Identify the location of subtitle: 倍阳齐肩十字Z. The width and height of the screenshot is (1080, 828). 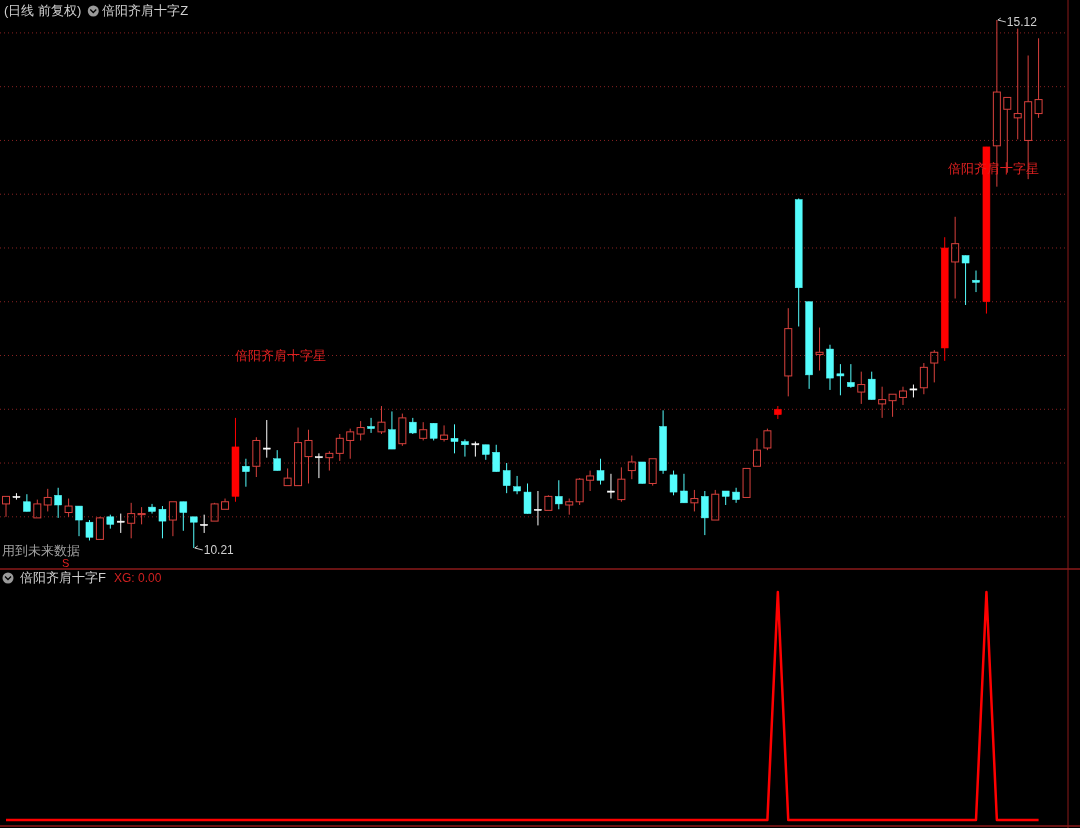
(145, 10).